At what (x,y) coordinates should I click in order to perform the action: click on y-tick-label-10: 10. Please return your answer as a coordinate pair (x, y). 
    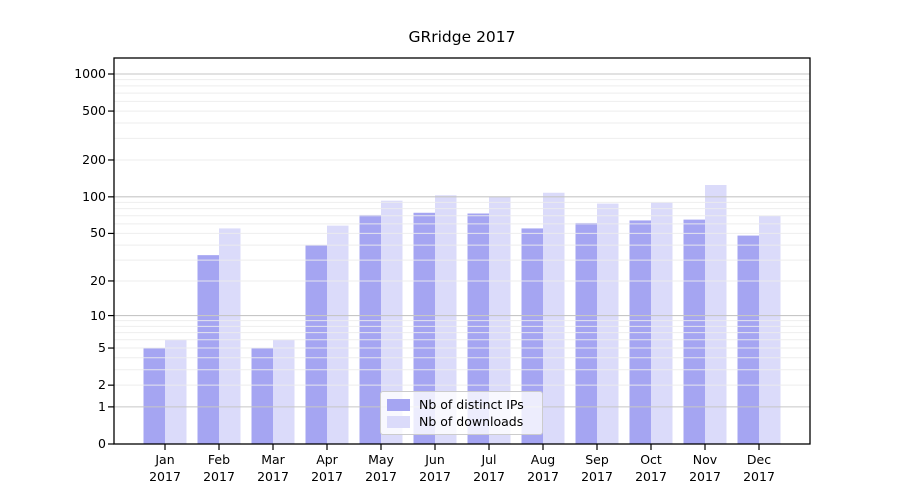
    Looking at the image, I should click on (98, 315).